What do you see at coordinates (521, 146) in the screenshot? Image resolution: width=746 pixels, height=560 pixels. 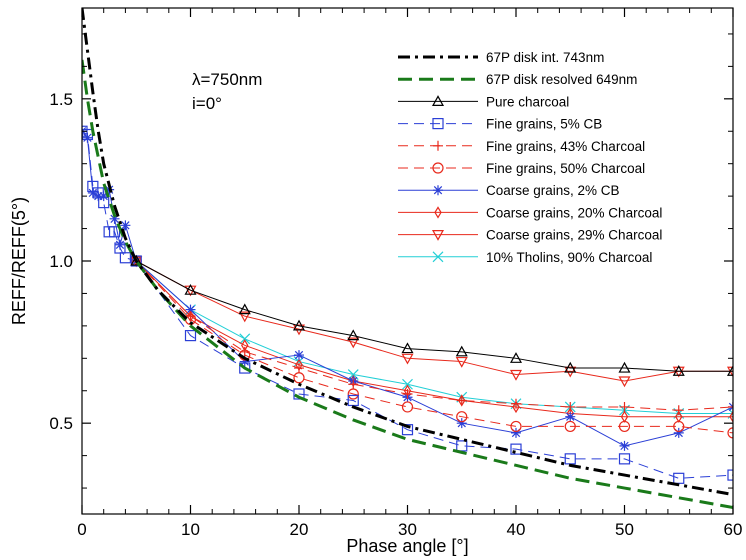 I see `legend-entry-4: Fine grains, 43% Charcoal` at bounding box center [521, 146].